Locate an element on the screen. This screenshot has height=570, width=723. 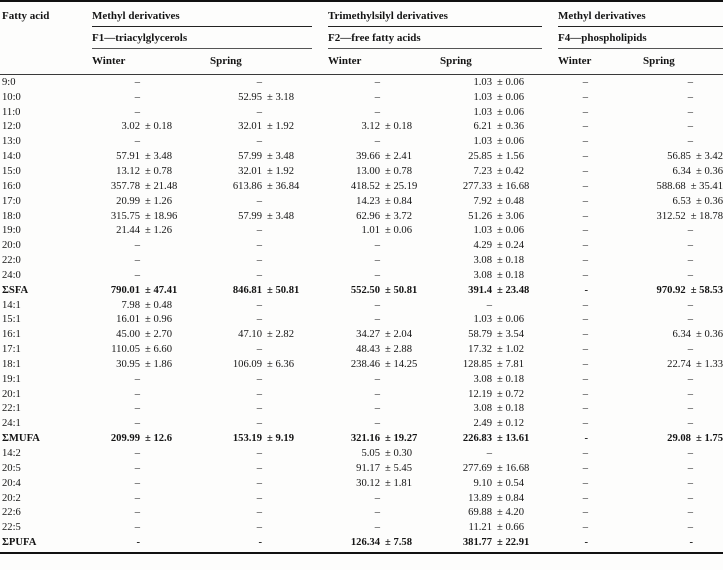
fatty-acid-label: 24:0 is located at coordinates (11, 275).